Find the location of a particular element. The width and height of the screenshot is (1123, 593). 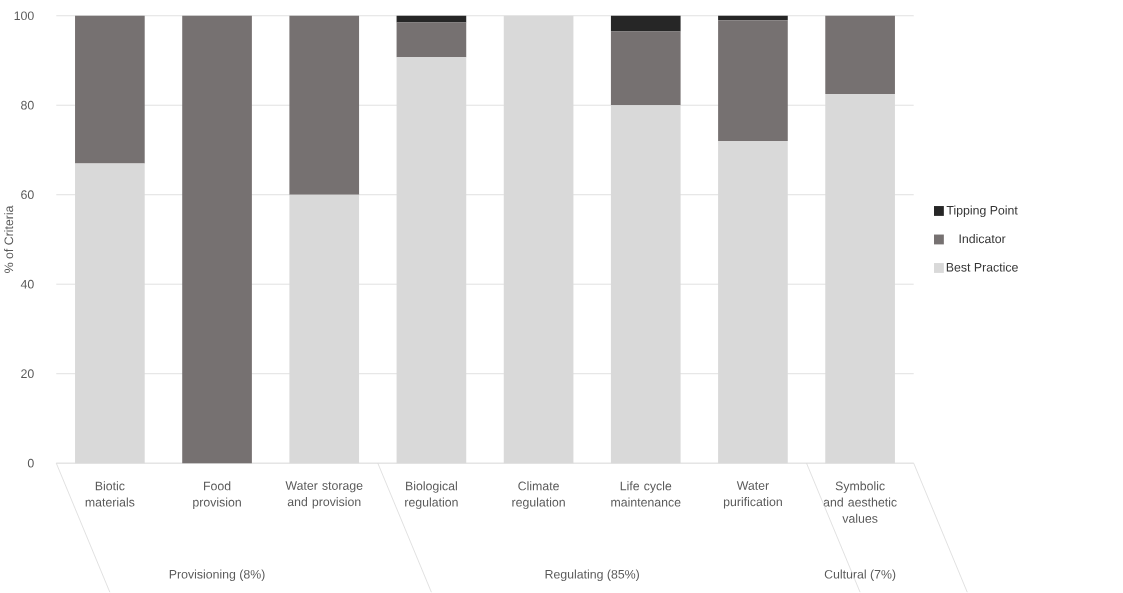

x-tick-label: Symbolic and aesthetic values is located at coordinates (860, 502).